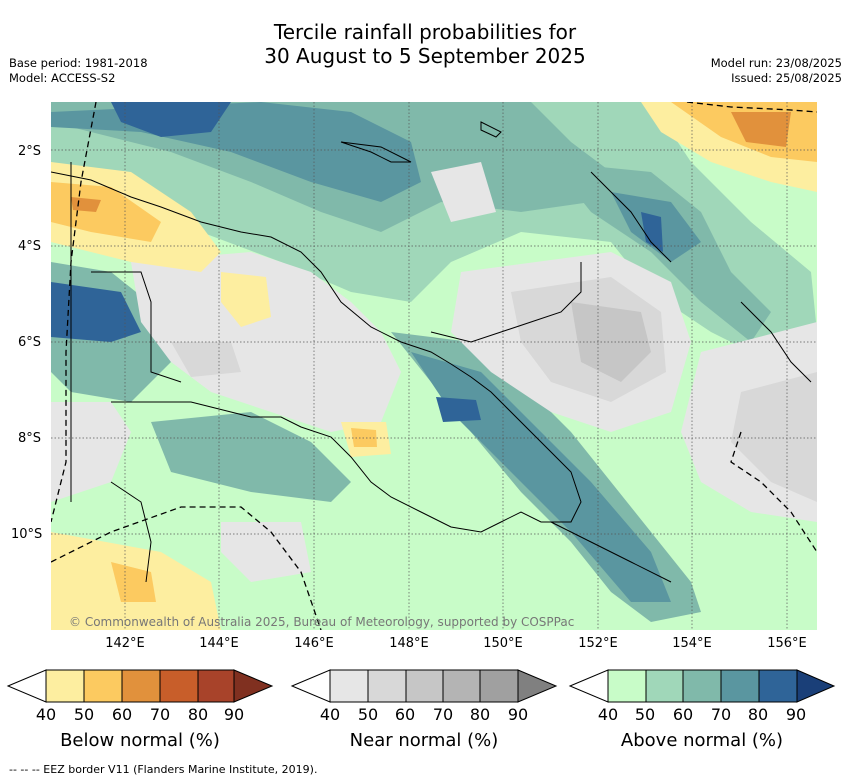 The width and height of the screenshot is (850, 781). Describe the element at coordinates (786, 78) in the screenshot. I see `issued-date: Issued: 25/08/2025` at that location.